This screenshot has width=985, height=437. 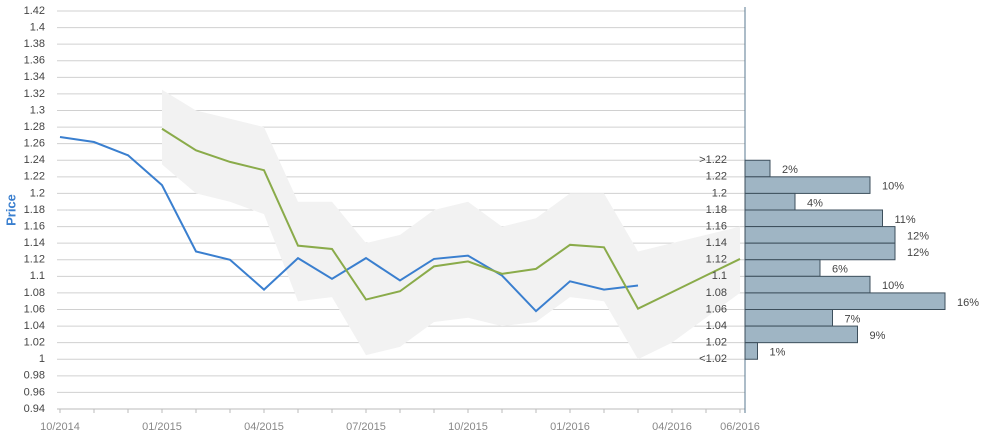 What do you see at coordinates (34, 94) in the screenshot?
I see `y-tick-label: 1.32` at bounding box center [34, 94].